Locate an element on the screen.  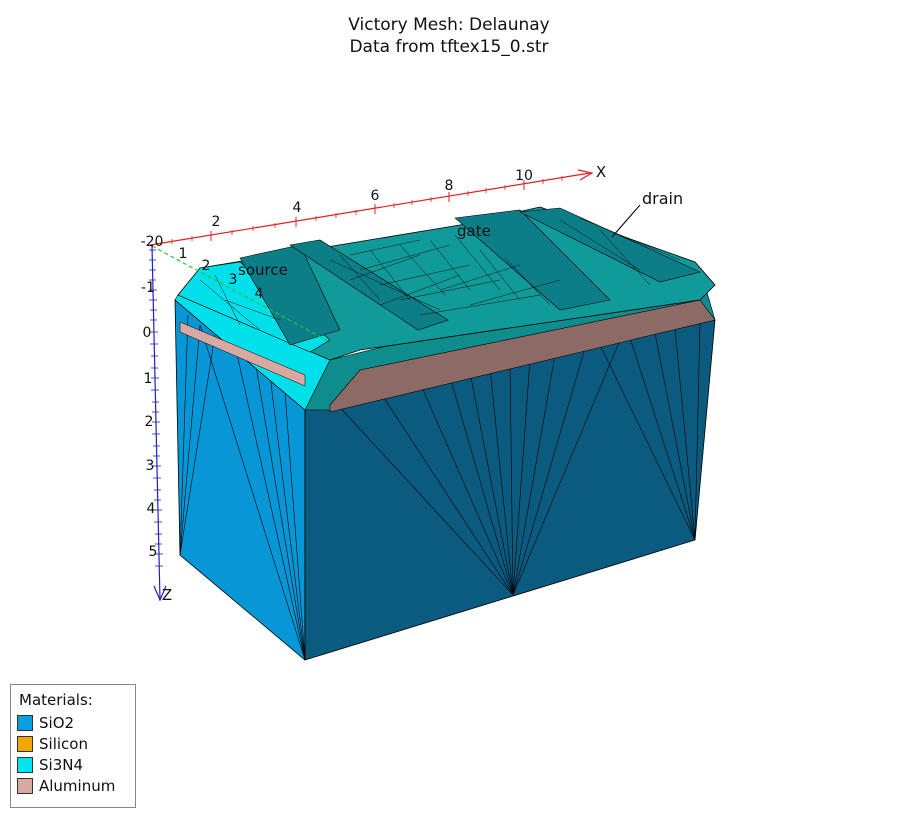
drain-leader-line is located at coordinates (626, 221).